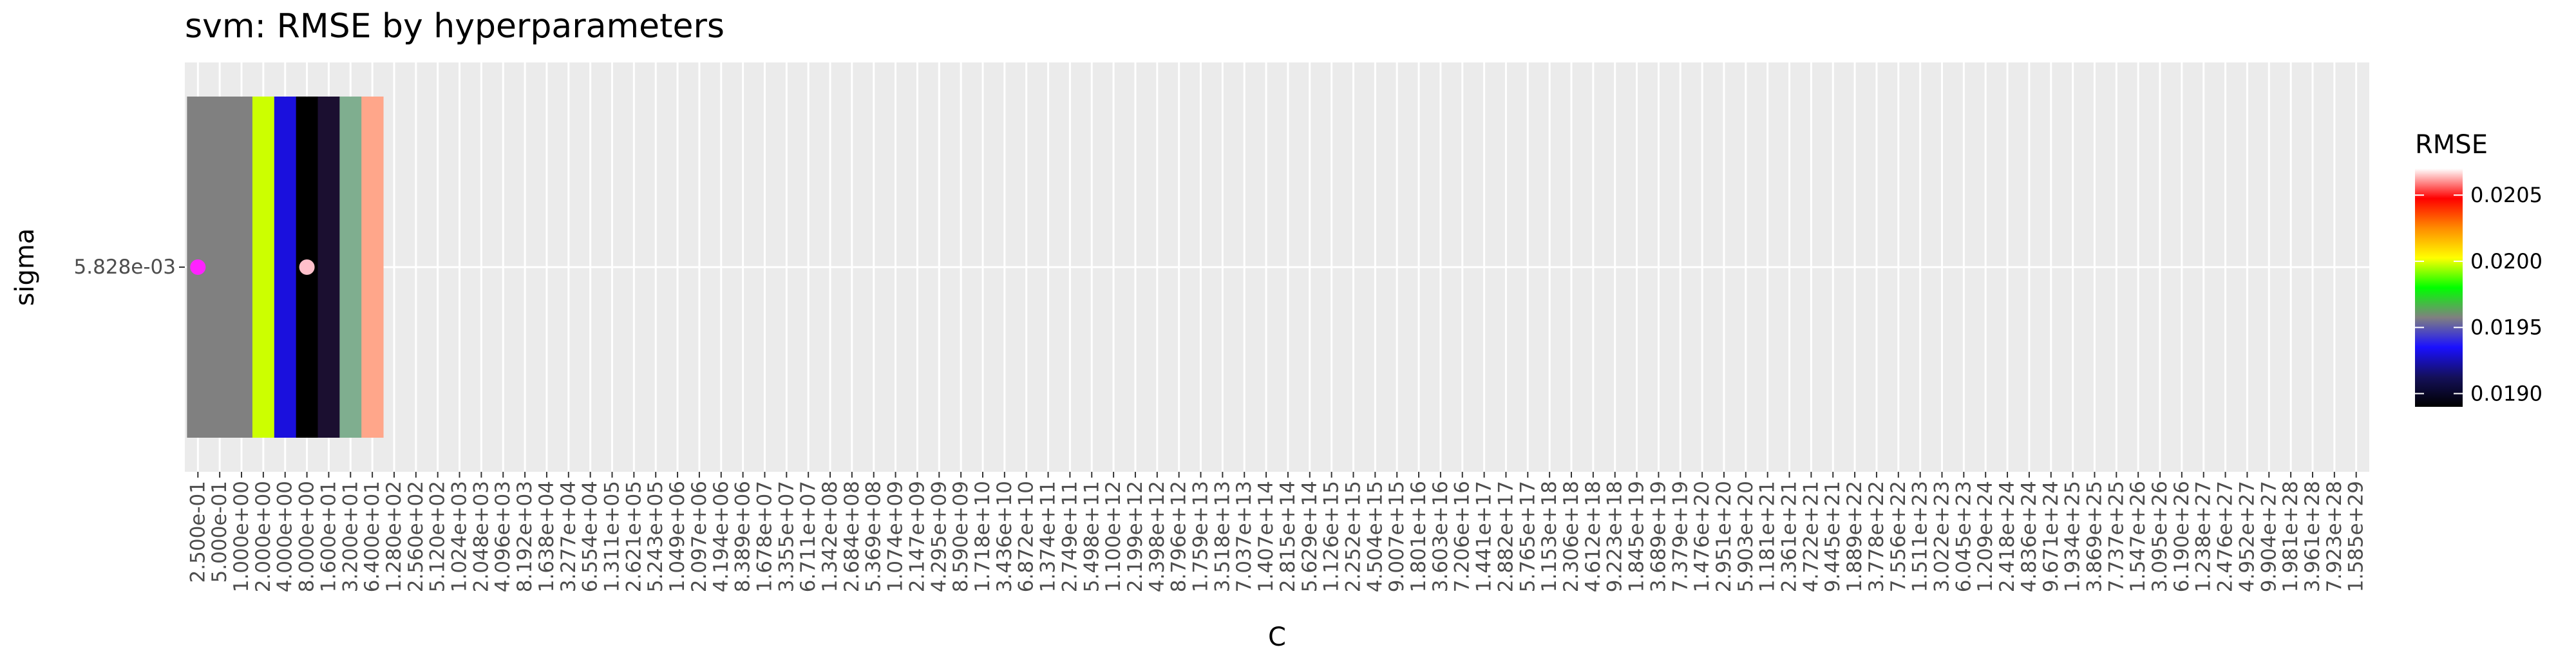  I want to click on x-tick-label: 1.678e+07, so click(764, 536).